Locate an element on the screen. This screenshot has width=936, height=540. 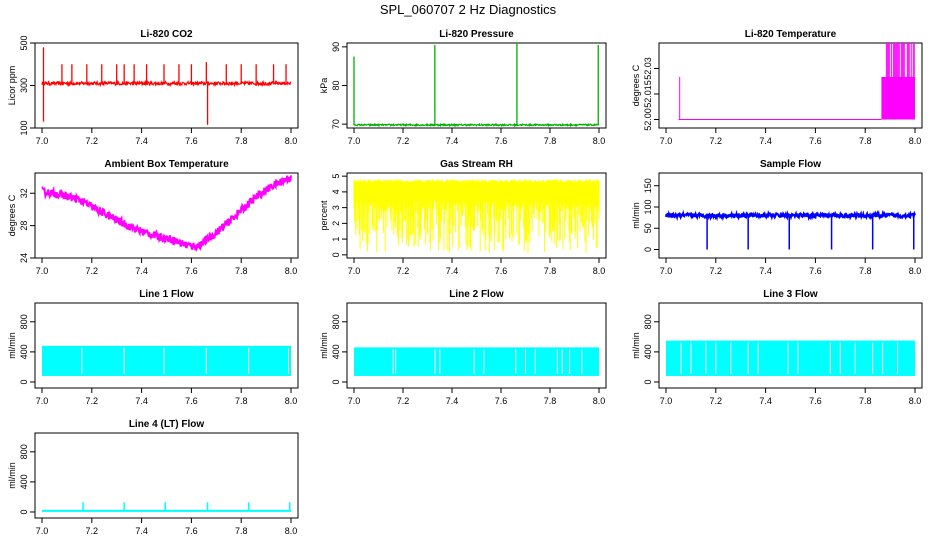
y-tick-label: 70 is located at coordinates (336, 124).